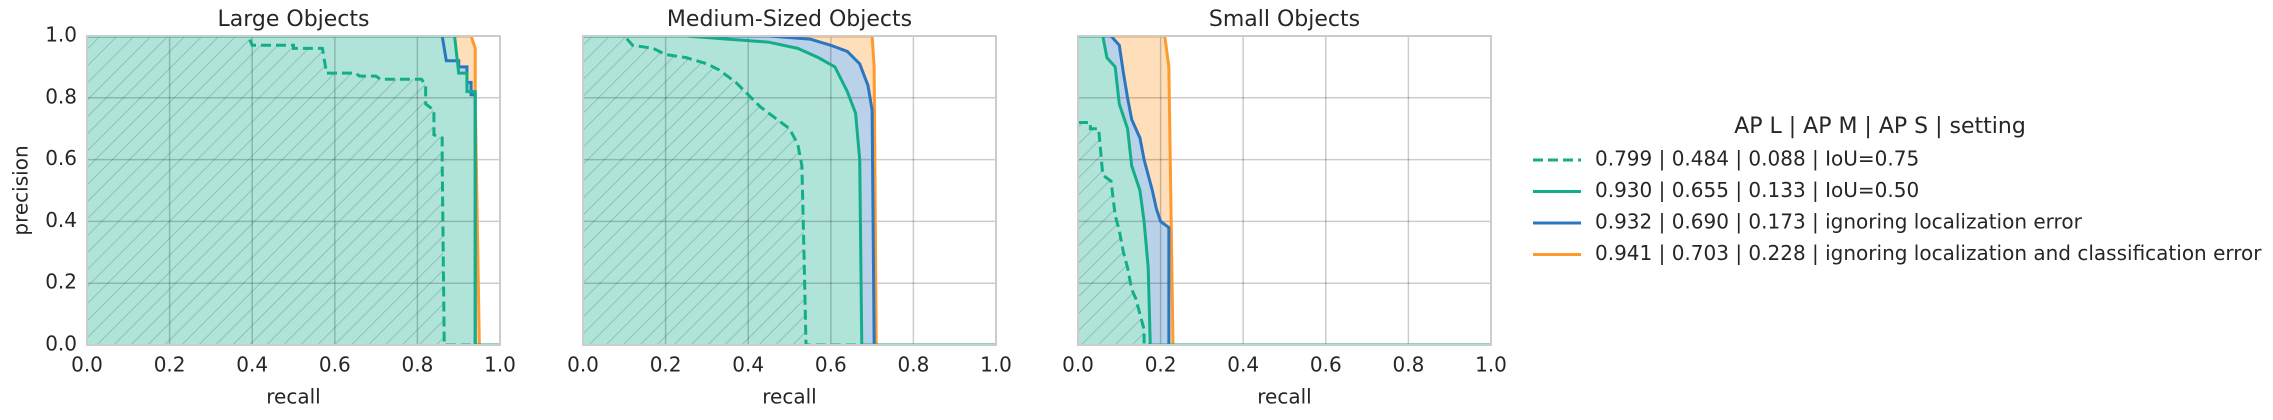 The width and height of the screenshot is (2273, 420). Describe the element at coordinates (61, 96) in the screenshot. I see `y-tick-label: 0.8` at that location.